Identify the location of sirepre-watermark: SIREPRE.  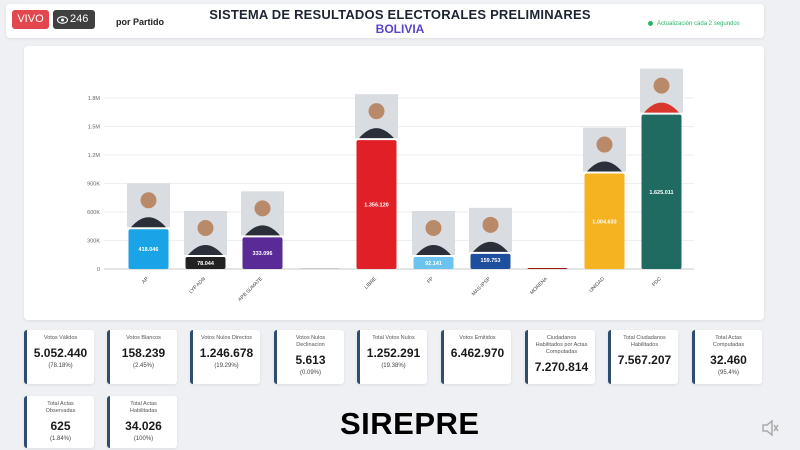
(410, 423).